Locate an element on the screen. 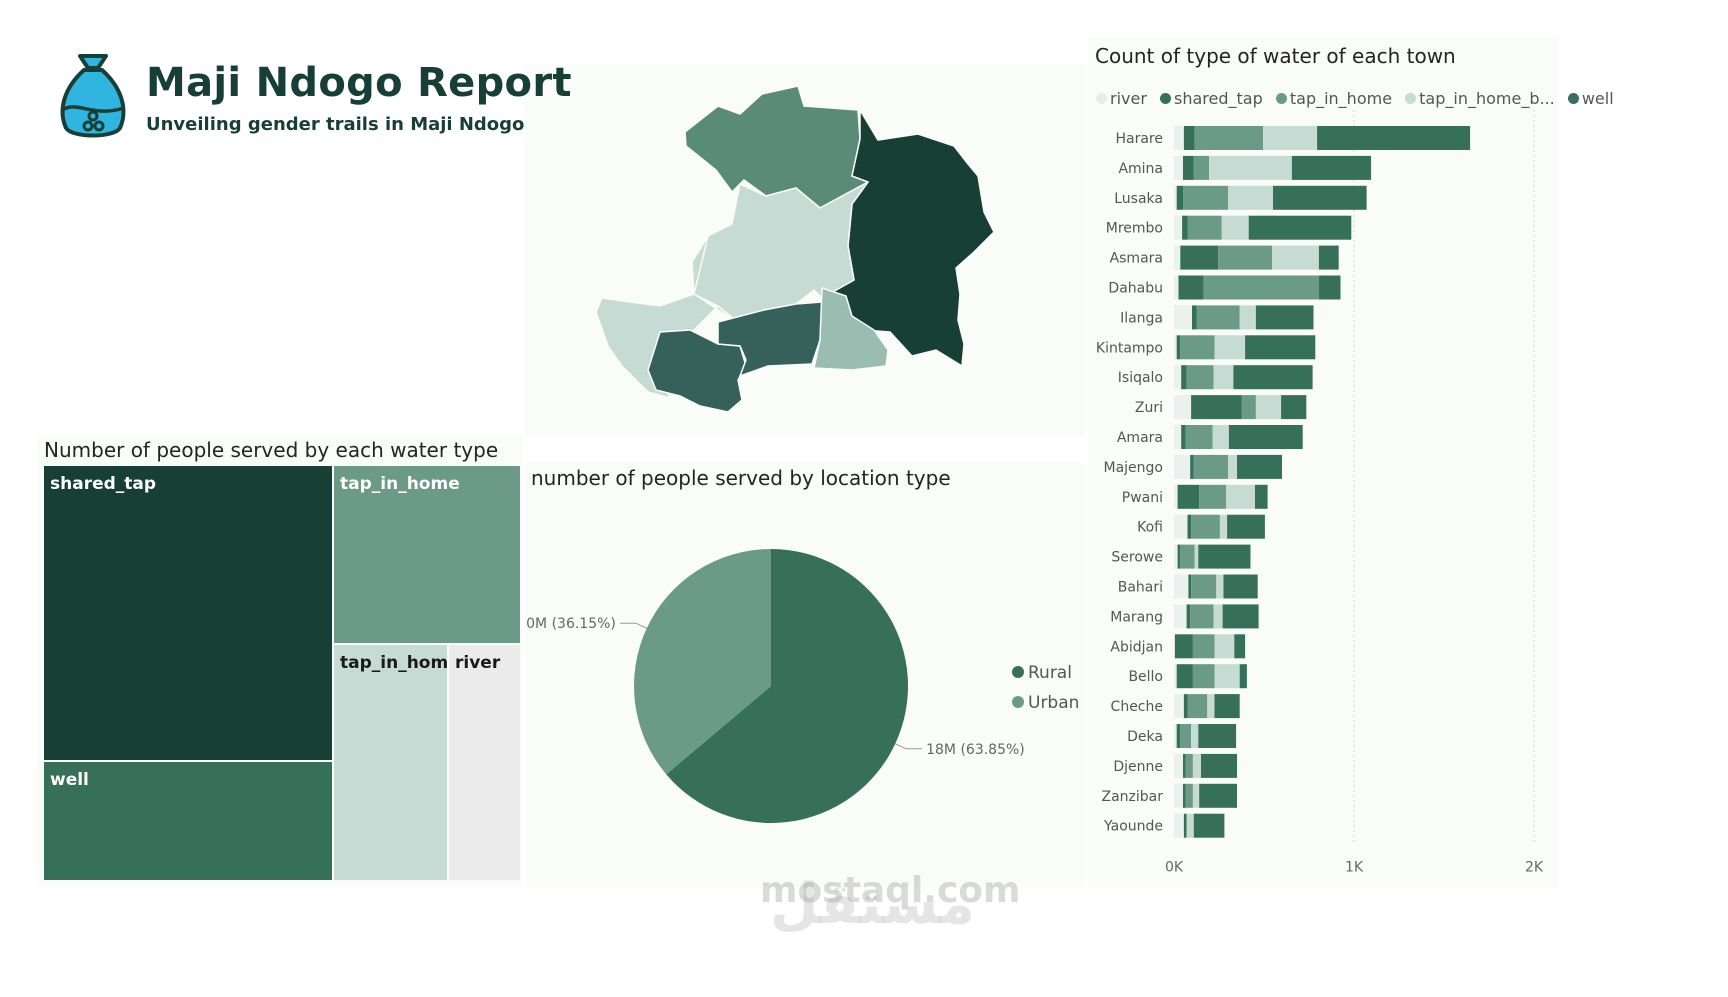  bar-legend-river: river is located at coordinates (1121, 98).